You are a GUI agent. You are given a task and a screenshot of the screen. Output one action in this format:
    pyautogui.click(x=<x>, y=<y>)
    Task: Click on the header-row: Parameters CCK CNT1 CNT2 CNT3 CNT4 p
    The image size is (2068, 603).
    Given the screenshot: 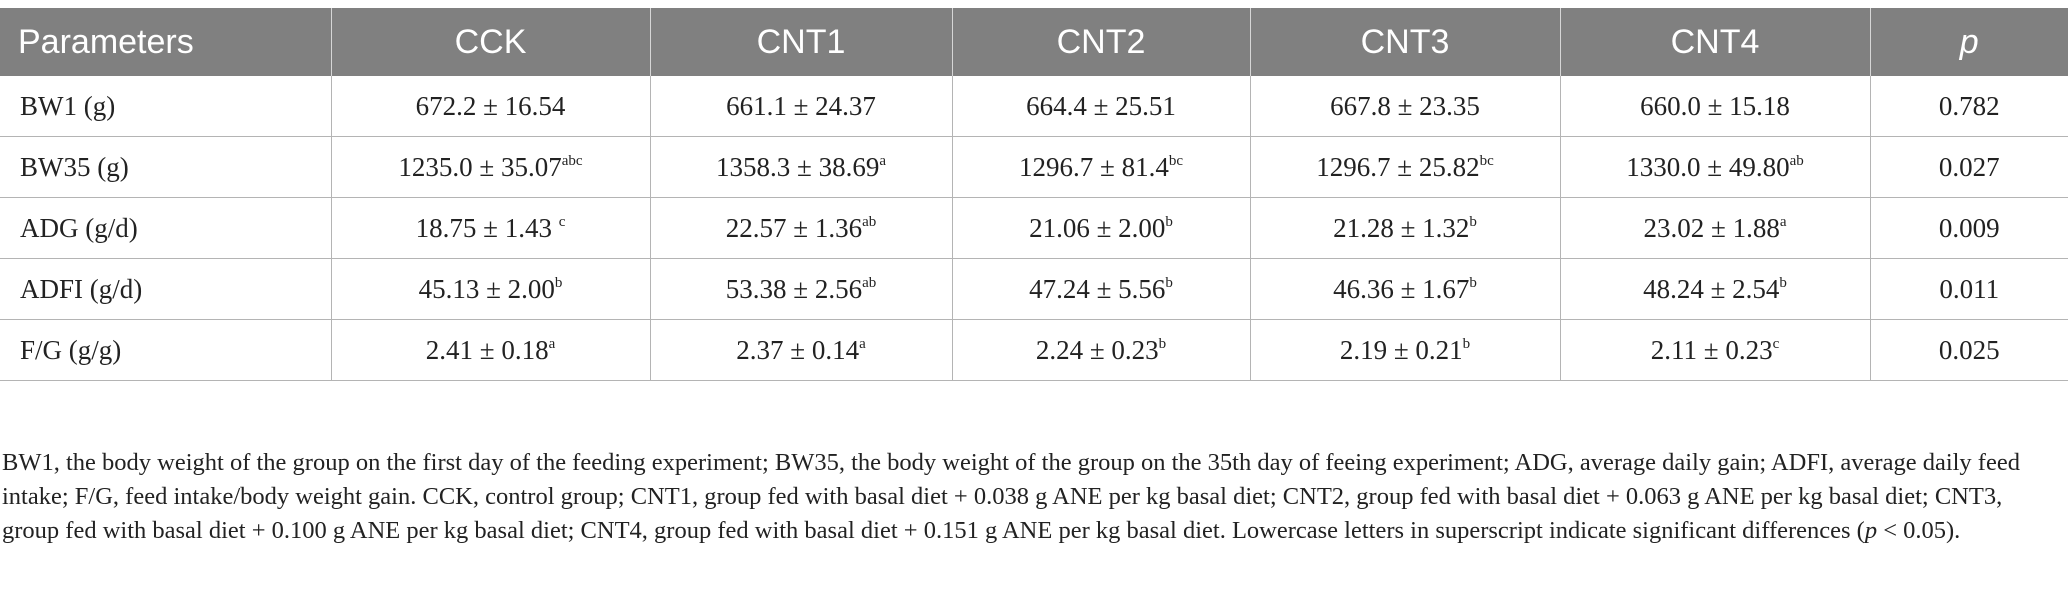 What is the action you would take?
    pyautogui.click(x=1034, y=42)
    